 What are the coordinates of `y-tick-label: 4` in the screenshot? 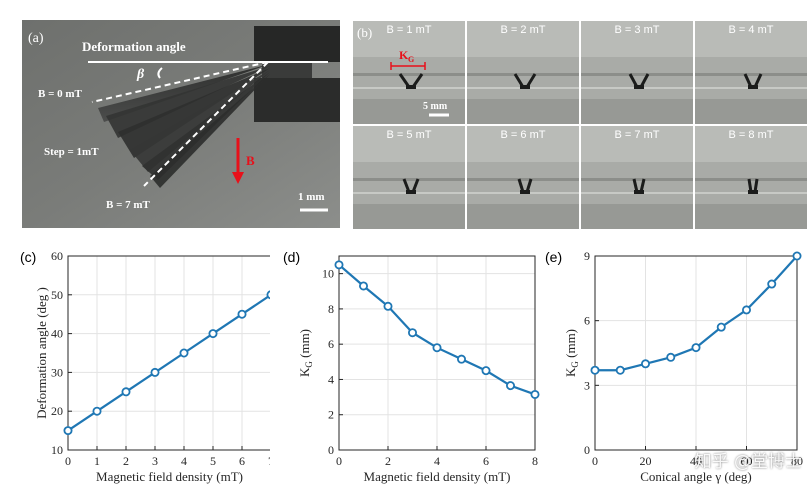 It's located at (331, 379).